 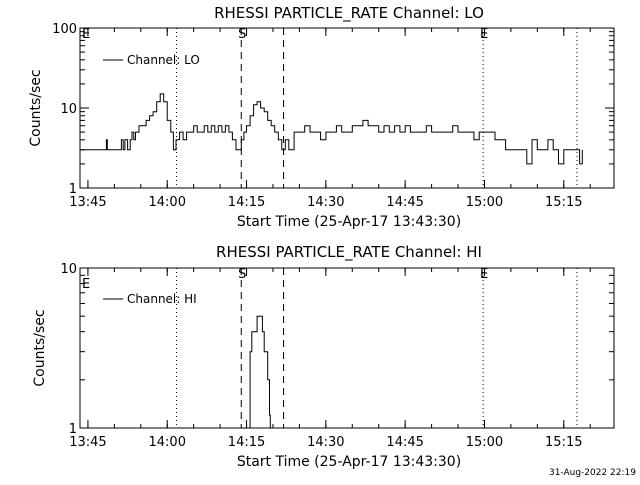 I want to click on lo-y-tick-label: 100, so click(x=64, y=29).